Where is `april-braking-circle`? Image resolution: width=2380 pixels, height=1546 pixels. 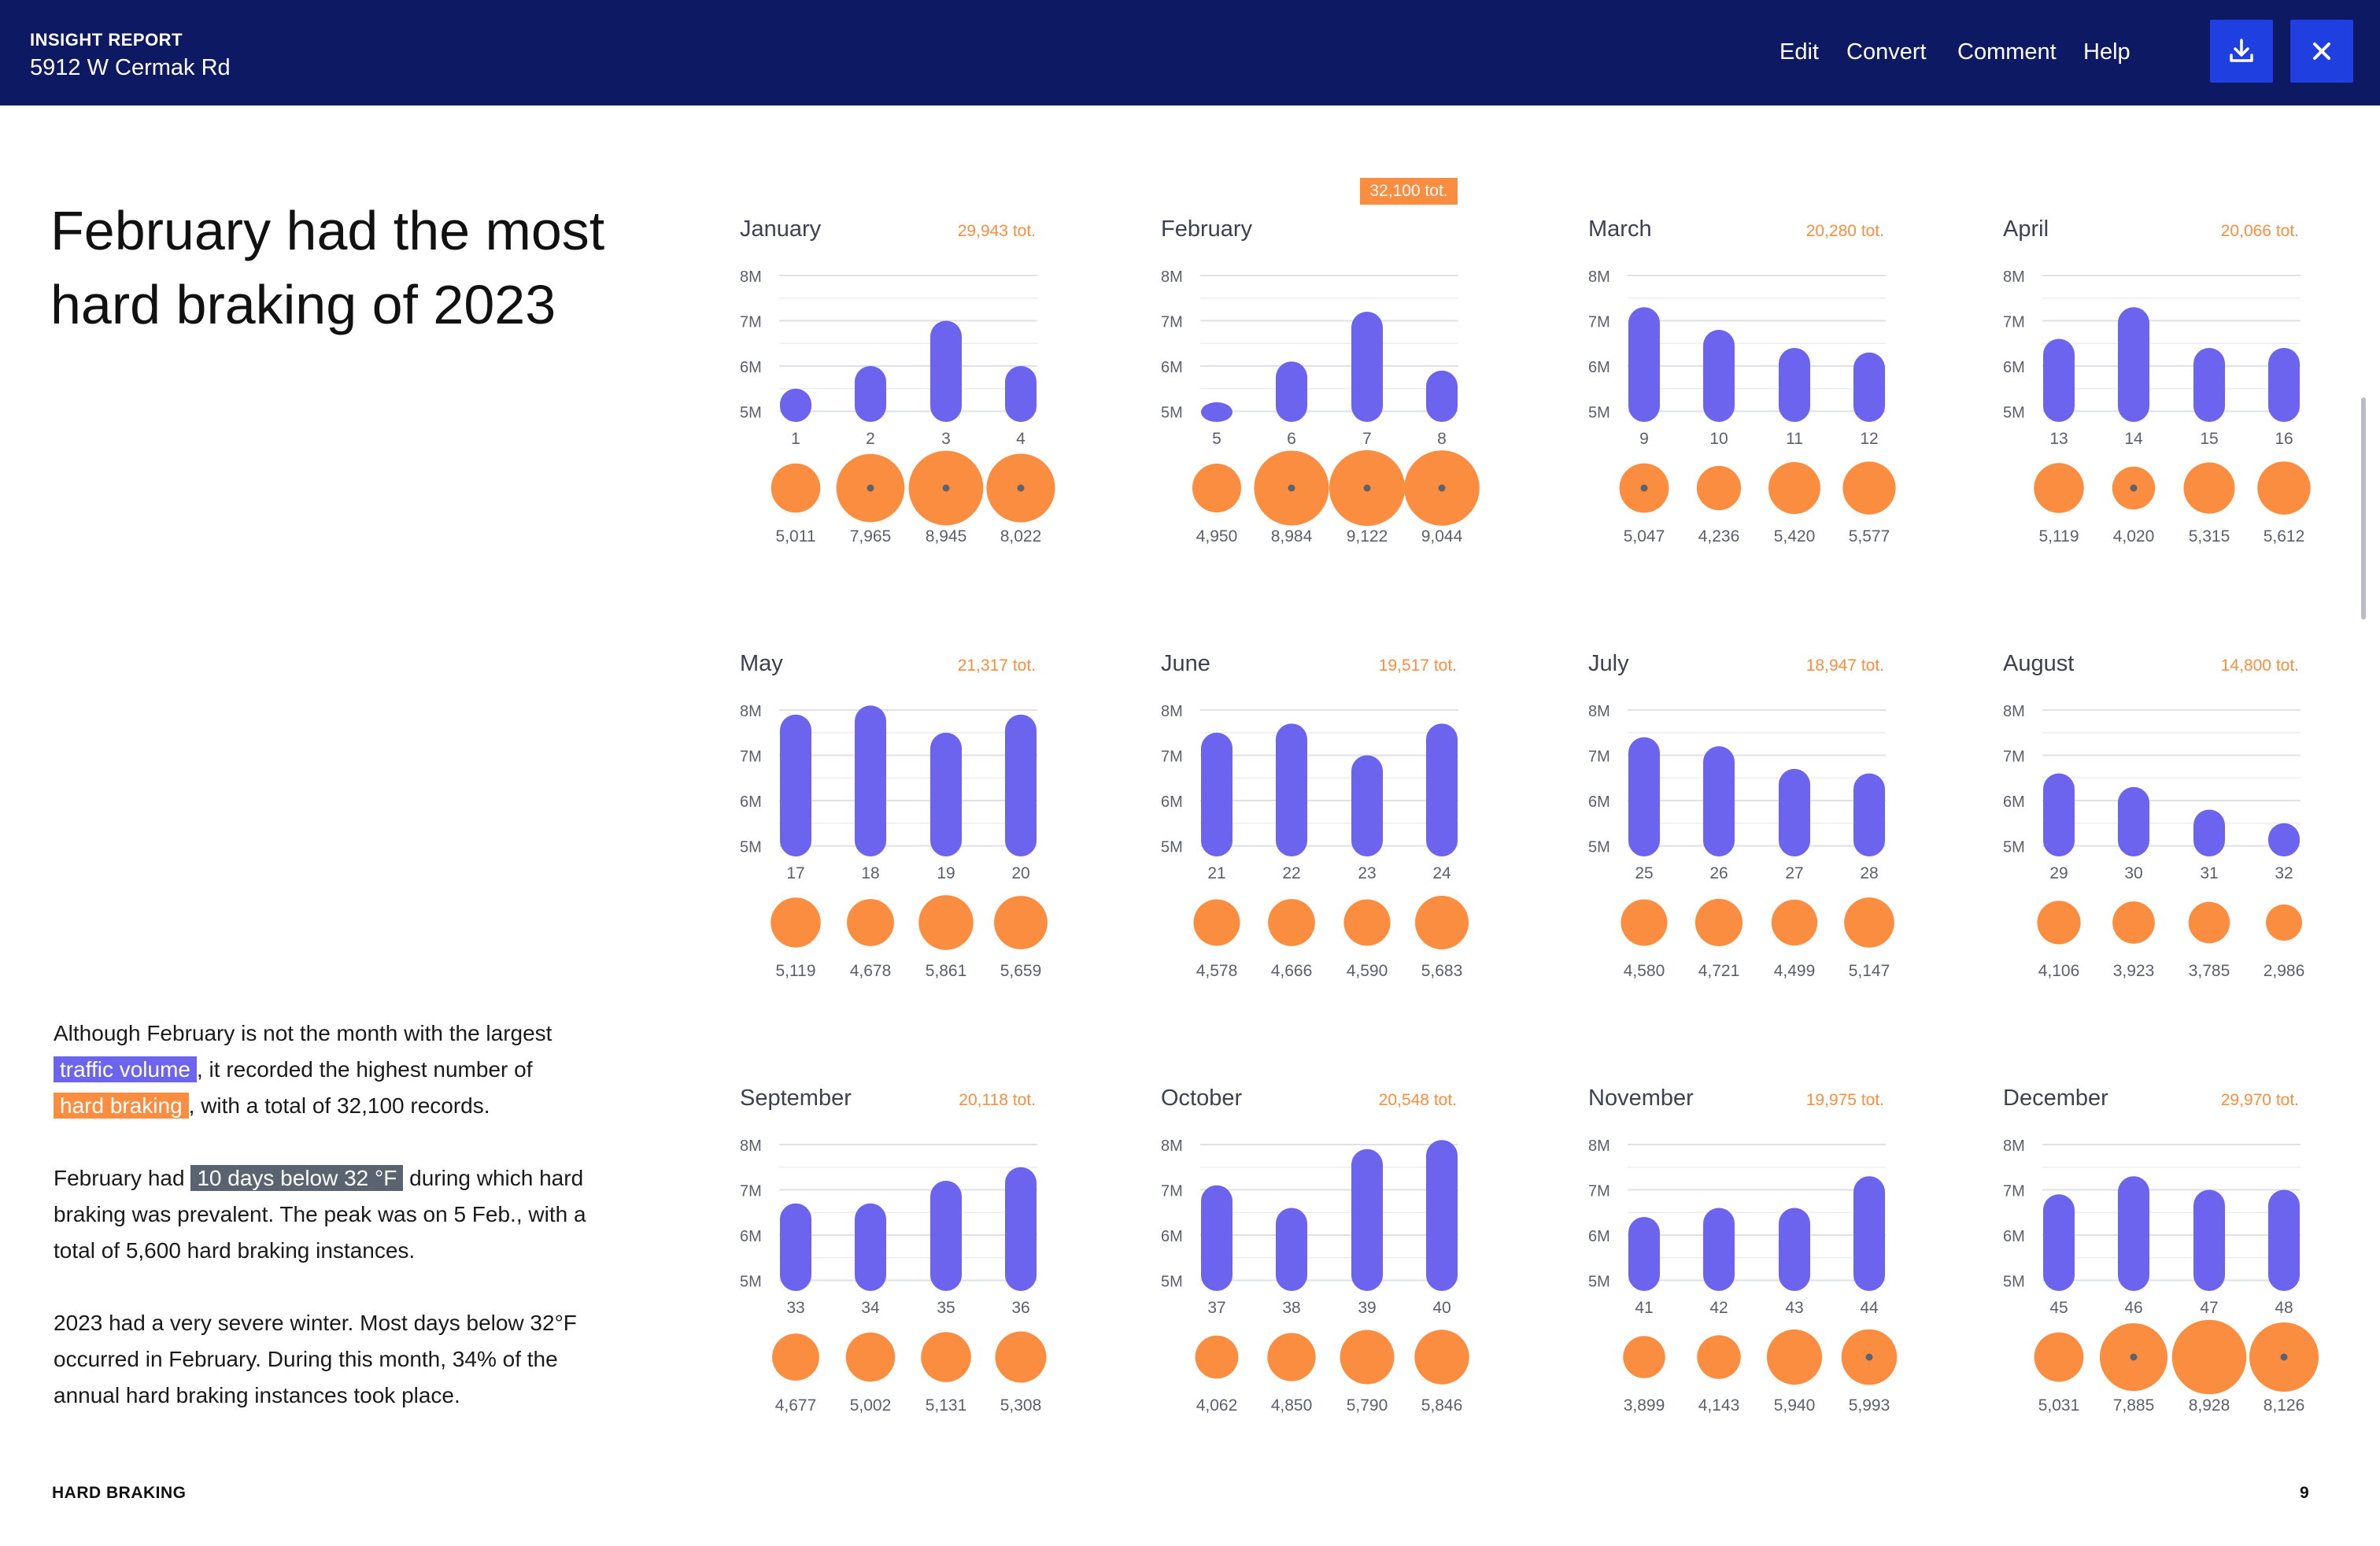 april-braking-circle is located at coordinates (2284, 488).